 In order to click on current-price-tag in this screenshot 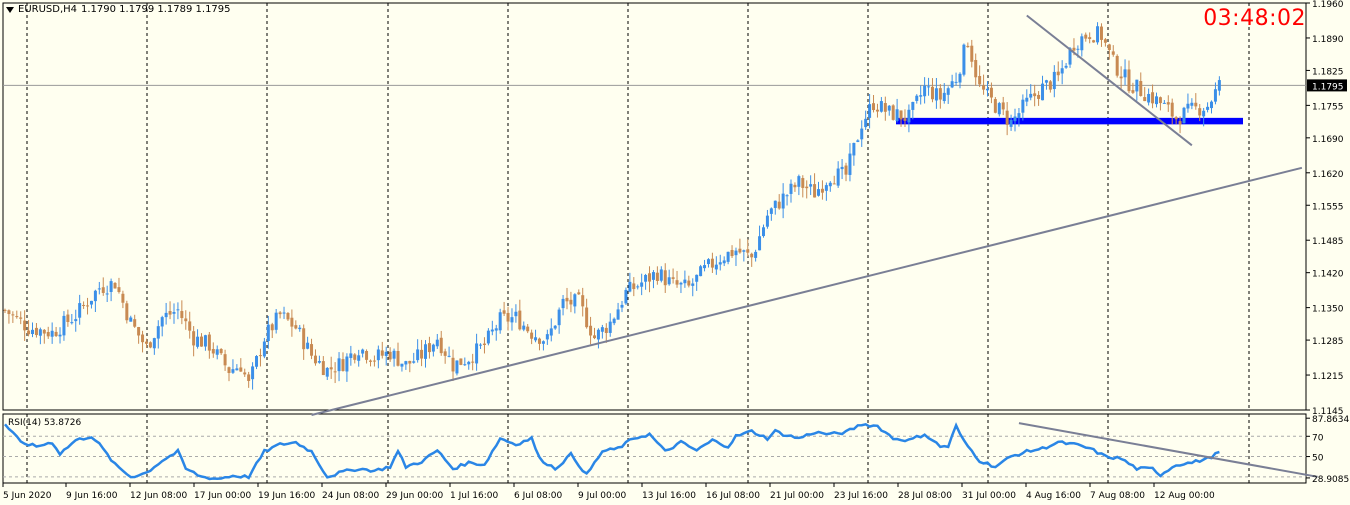, I will do `click(1327, 85)`.